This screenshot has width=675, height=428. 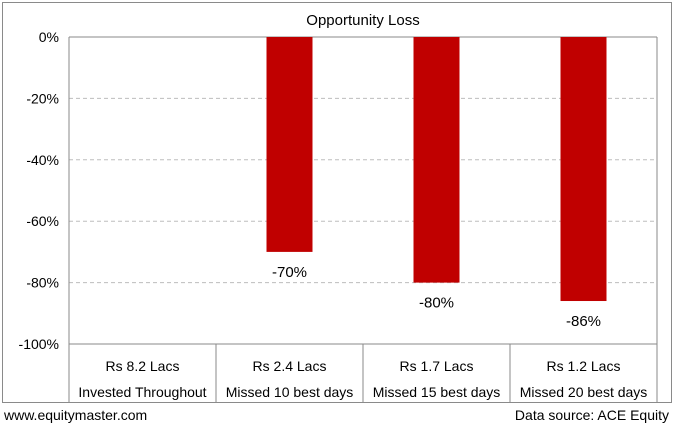 I want to click on y-tick-label: -60%, so click(x=42, y=221).